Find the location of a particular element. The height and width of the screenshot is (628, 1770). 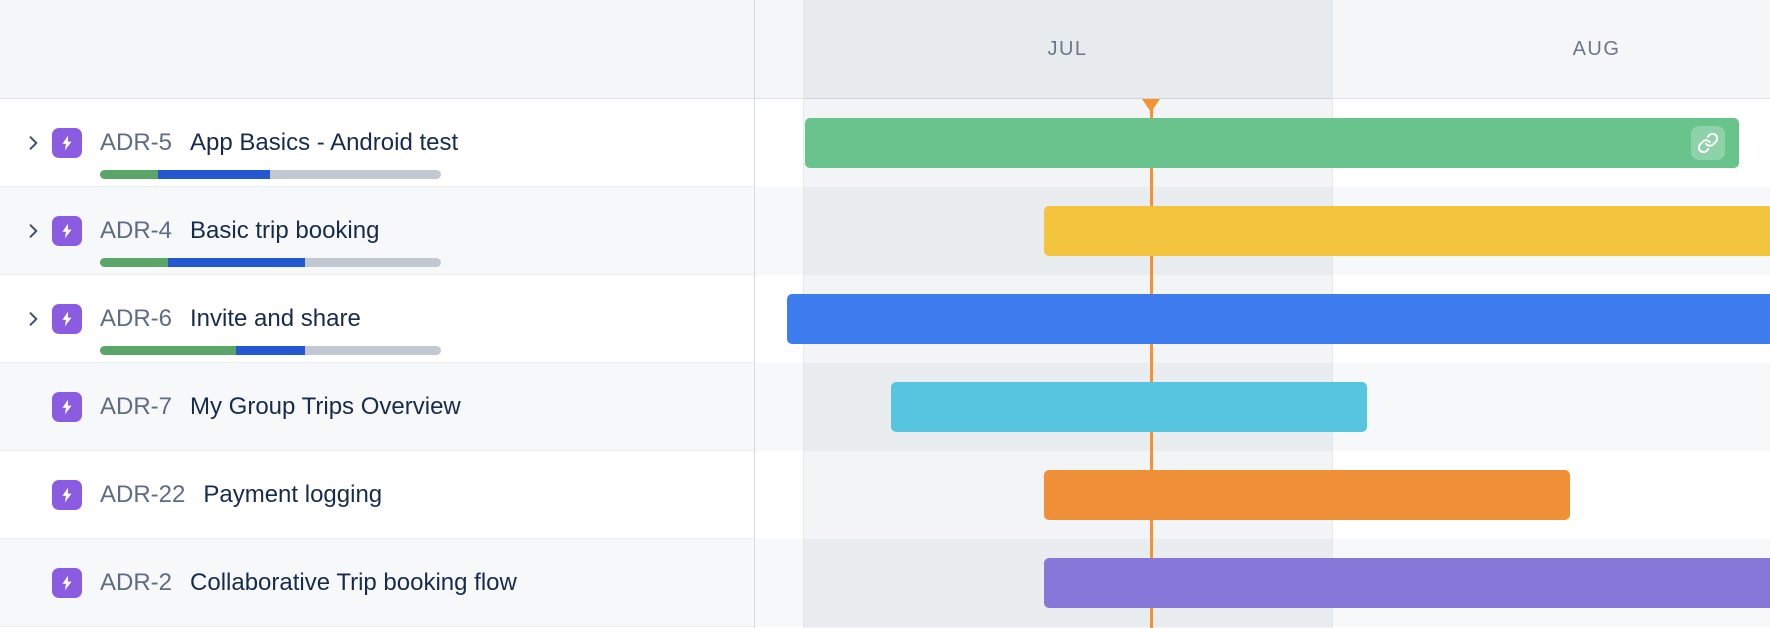

issue-key: ADR-2 is located at coordinates (136, 582).